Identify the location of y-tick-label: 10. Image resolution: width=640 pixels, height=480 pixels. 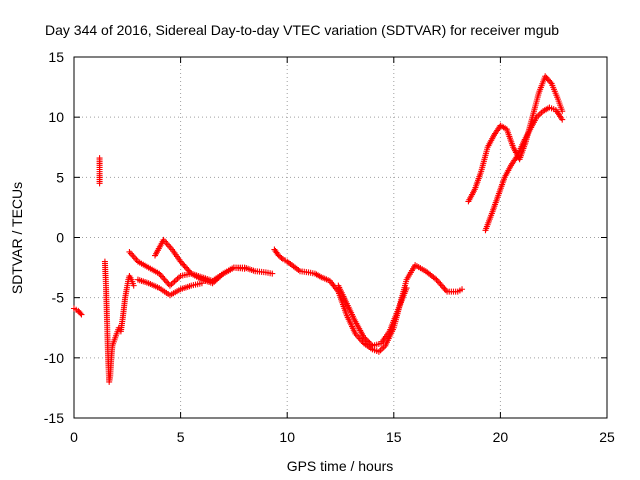
(56, 117).